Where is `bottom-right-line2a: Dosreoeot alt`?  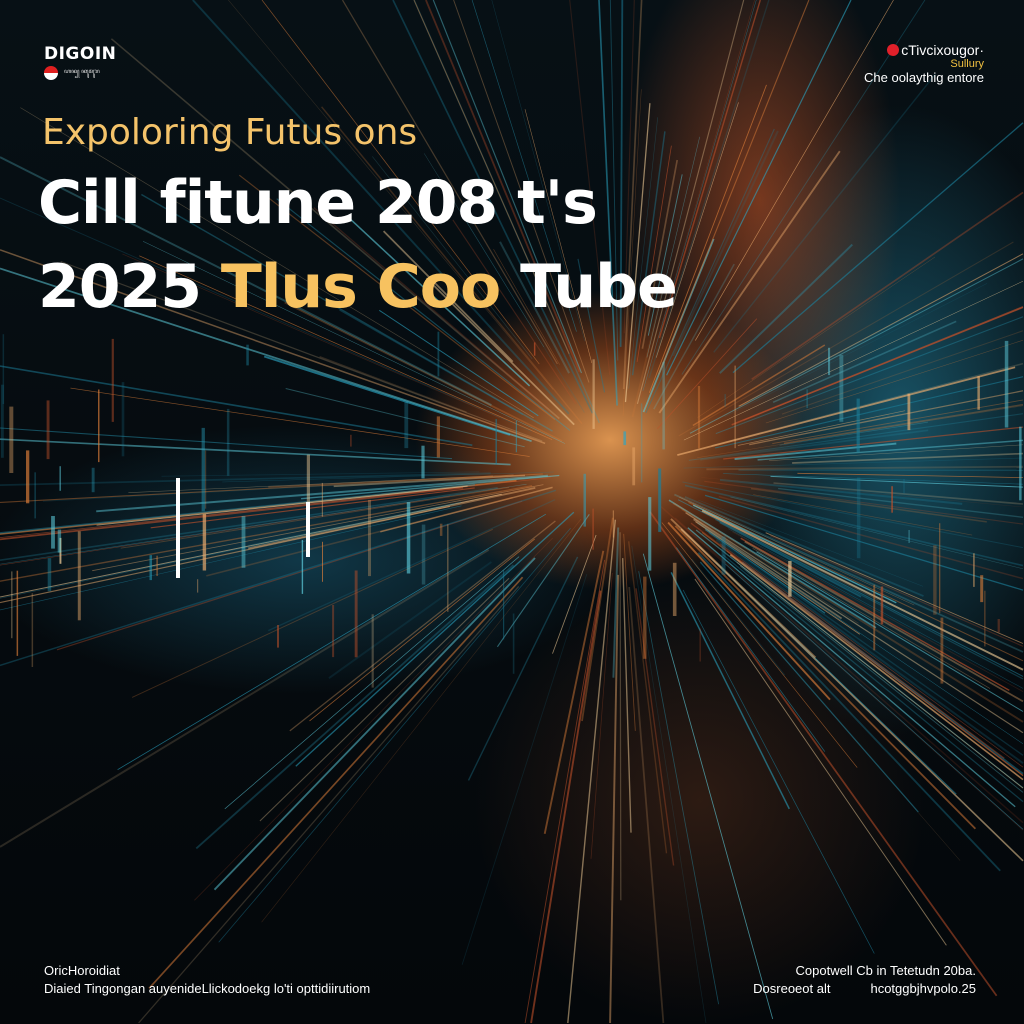 bottom-right-line2a: Dosreoeot alt is located at coordinates (792, 988).